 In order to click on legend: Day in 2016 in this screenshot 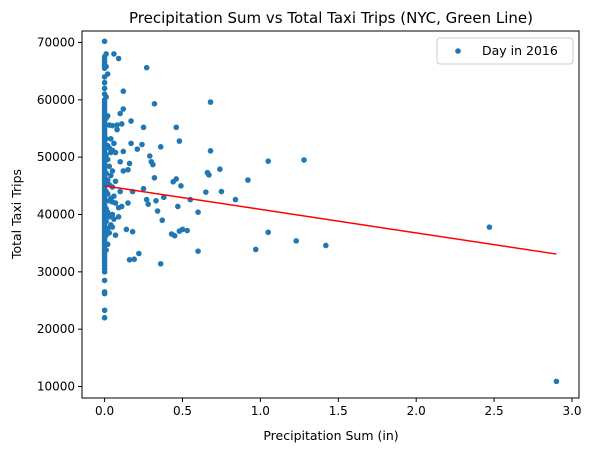, I will do `click(505, 51)`.